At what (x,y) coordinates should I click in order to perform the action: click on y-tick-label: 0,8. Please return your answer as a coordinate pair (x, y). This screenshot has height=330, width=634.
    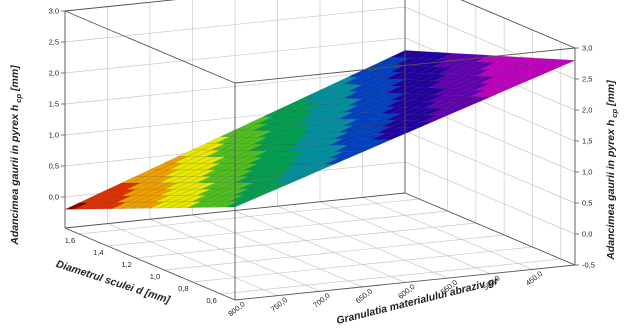
    Looking at the image, I should click on (183, 288).